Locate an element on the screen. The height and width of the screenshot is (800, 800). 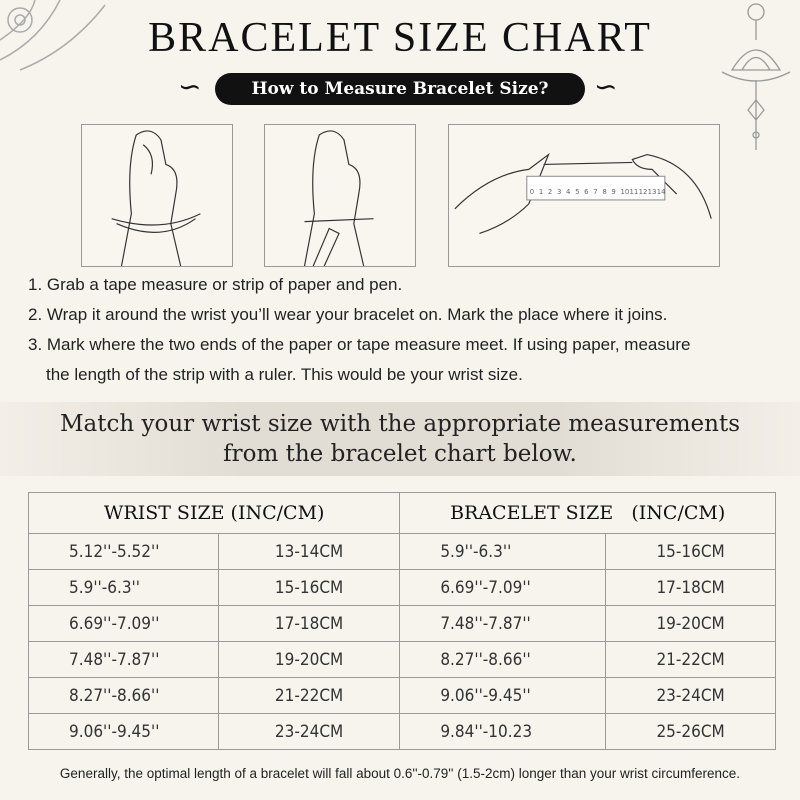
ruler-number: 14 is located at coordinates (661, 192).